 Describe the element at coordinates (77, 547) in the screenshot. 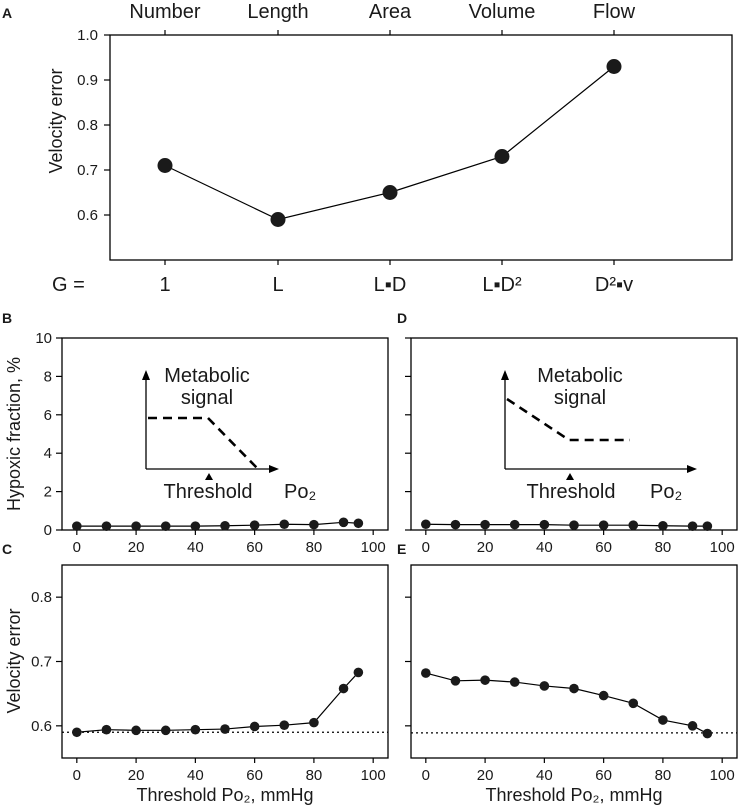

I see `panel-b-xtick-label: 0` at that location.